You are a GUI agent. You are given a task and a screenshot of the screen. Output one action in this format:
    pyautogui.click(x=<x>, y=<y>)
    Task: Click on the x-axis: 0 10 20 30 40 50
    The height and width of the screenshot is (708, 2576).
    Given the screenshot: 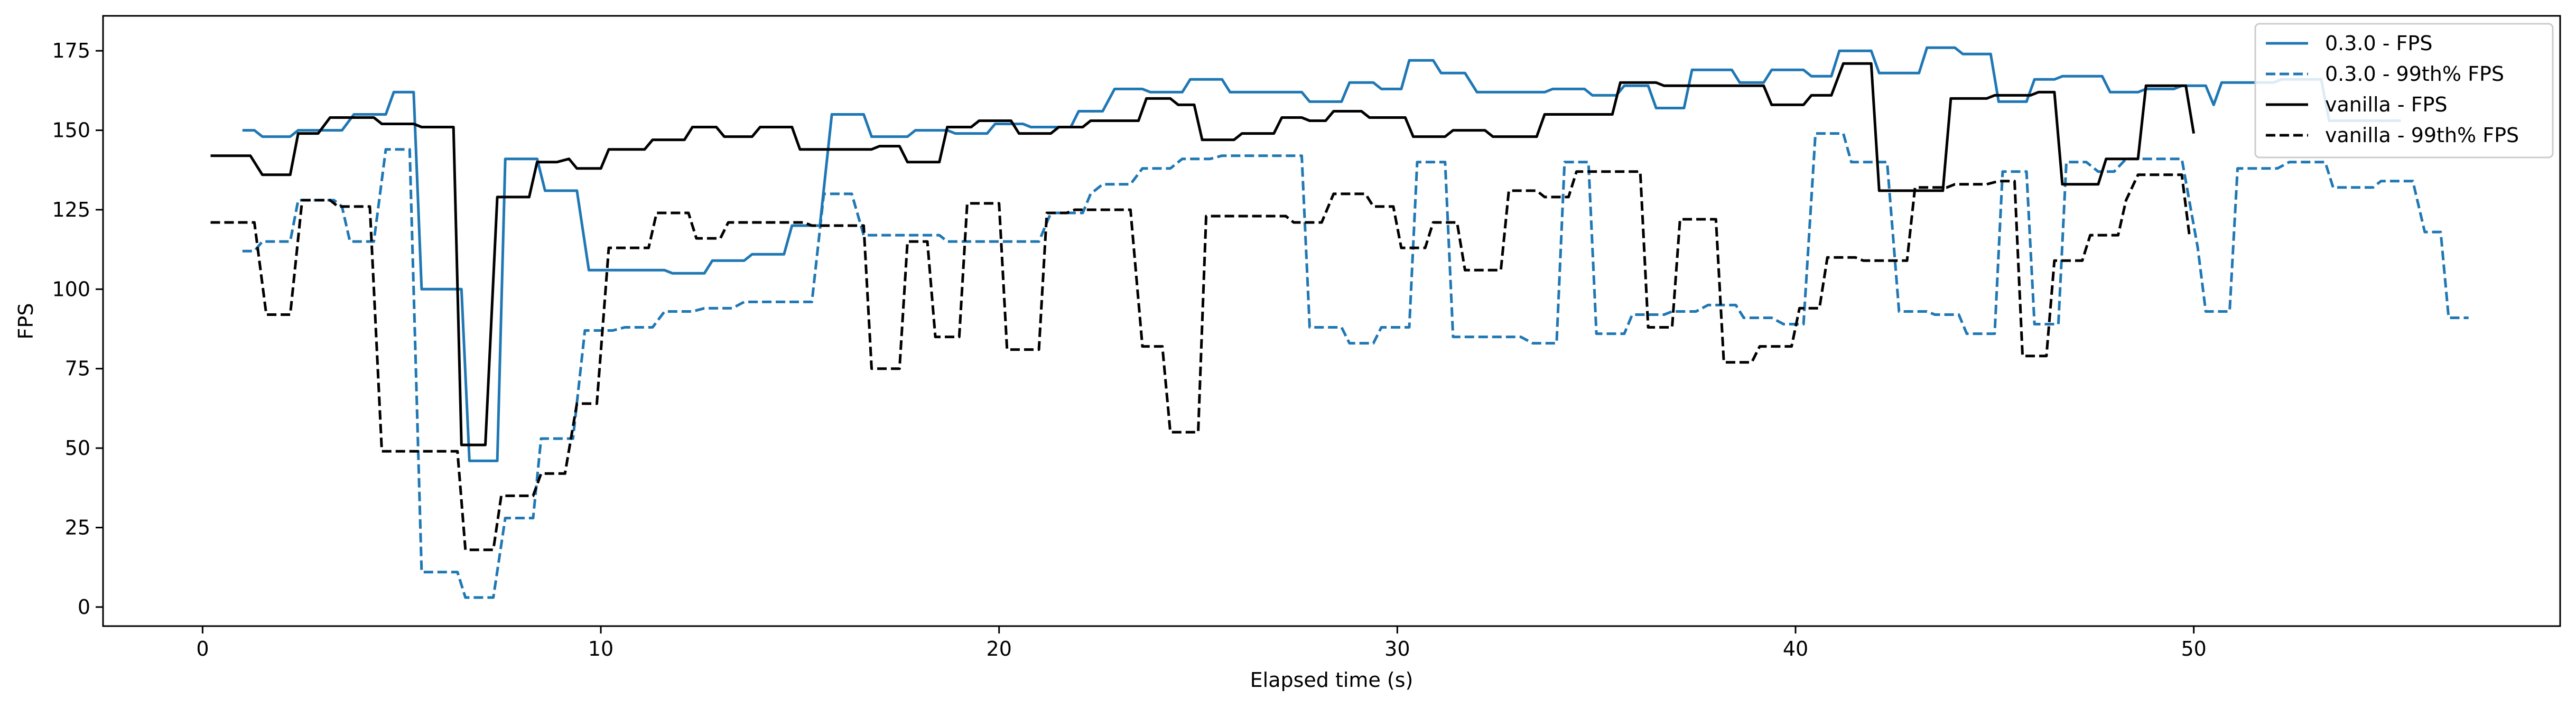 What is the action you would take?
    pyautogui.click(x=1201, y=643)
    